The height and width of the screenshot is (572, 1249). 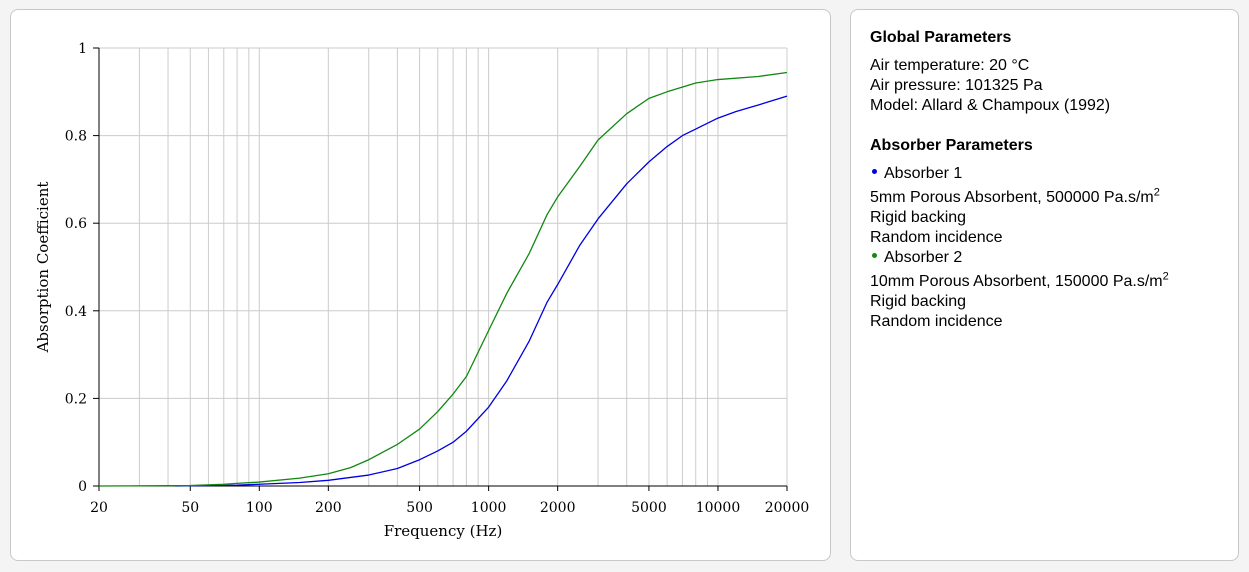 I want to click on absorber-2-description: 10mm Porous Absorbent, 150000 Pa.s/m2, so click(x=1044, y=281).